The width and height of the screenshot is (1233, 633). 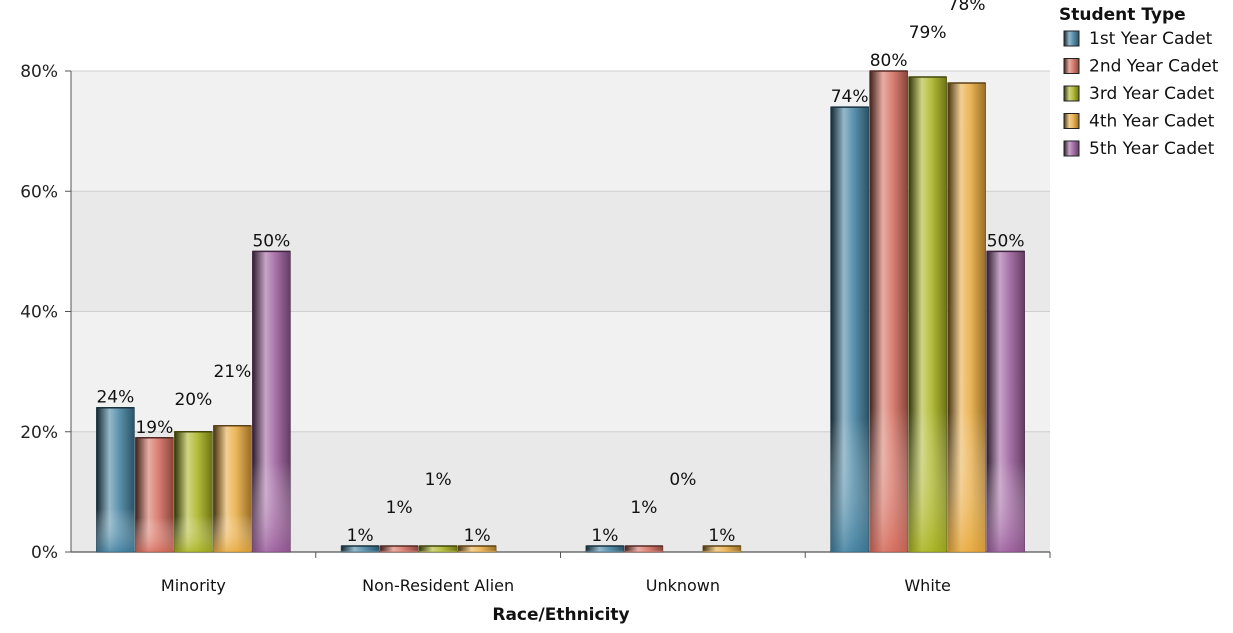 I want to click on legend-item-label: 2nd Year Cadet, so click(x=1154, y=67).